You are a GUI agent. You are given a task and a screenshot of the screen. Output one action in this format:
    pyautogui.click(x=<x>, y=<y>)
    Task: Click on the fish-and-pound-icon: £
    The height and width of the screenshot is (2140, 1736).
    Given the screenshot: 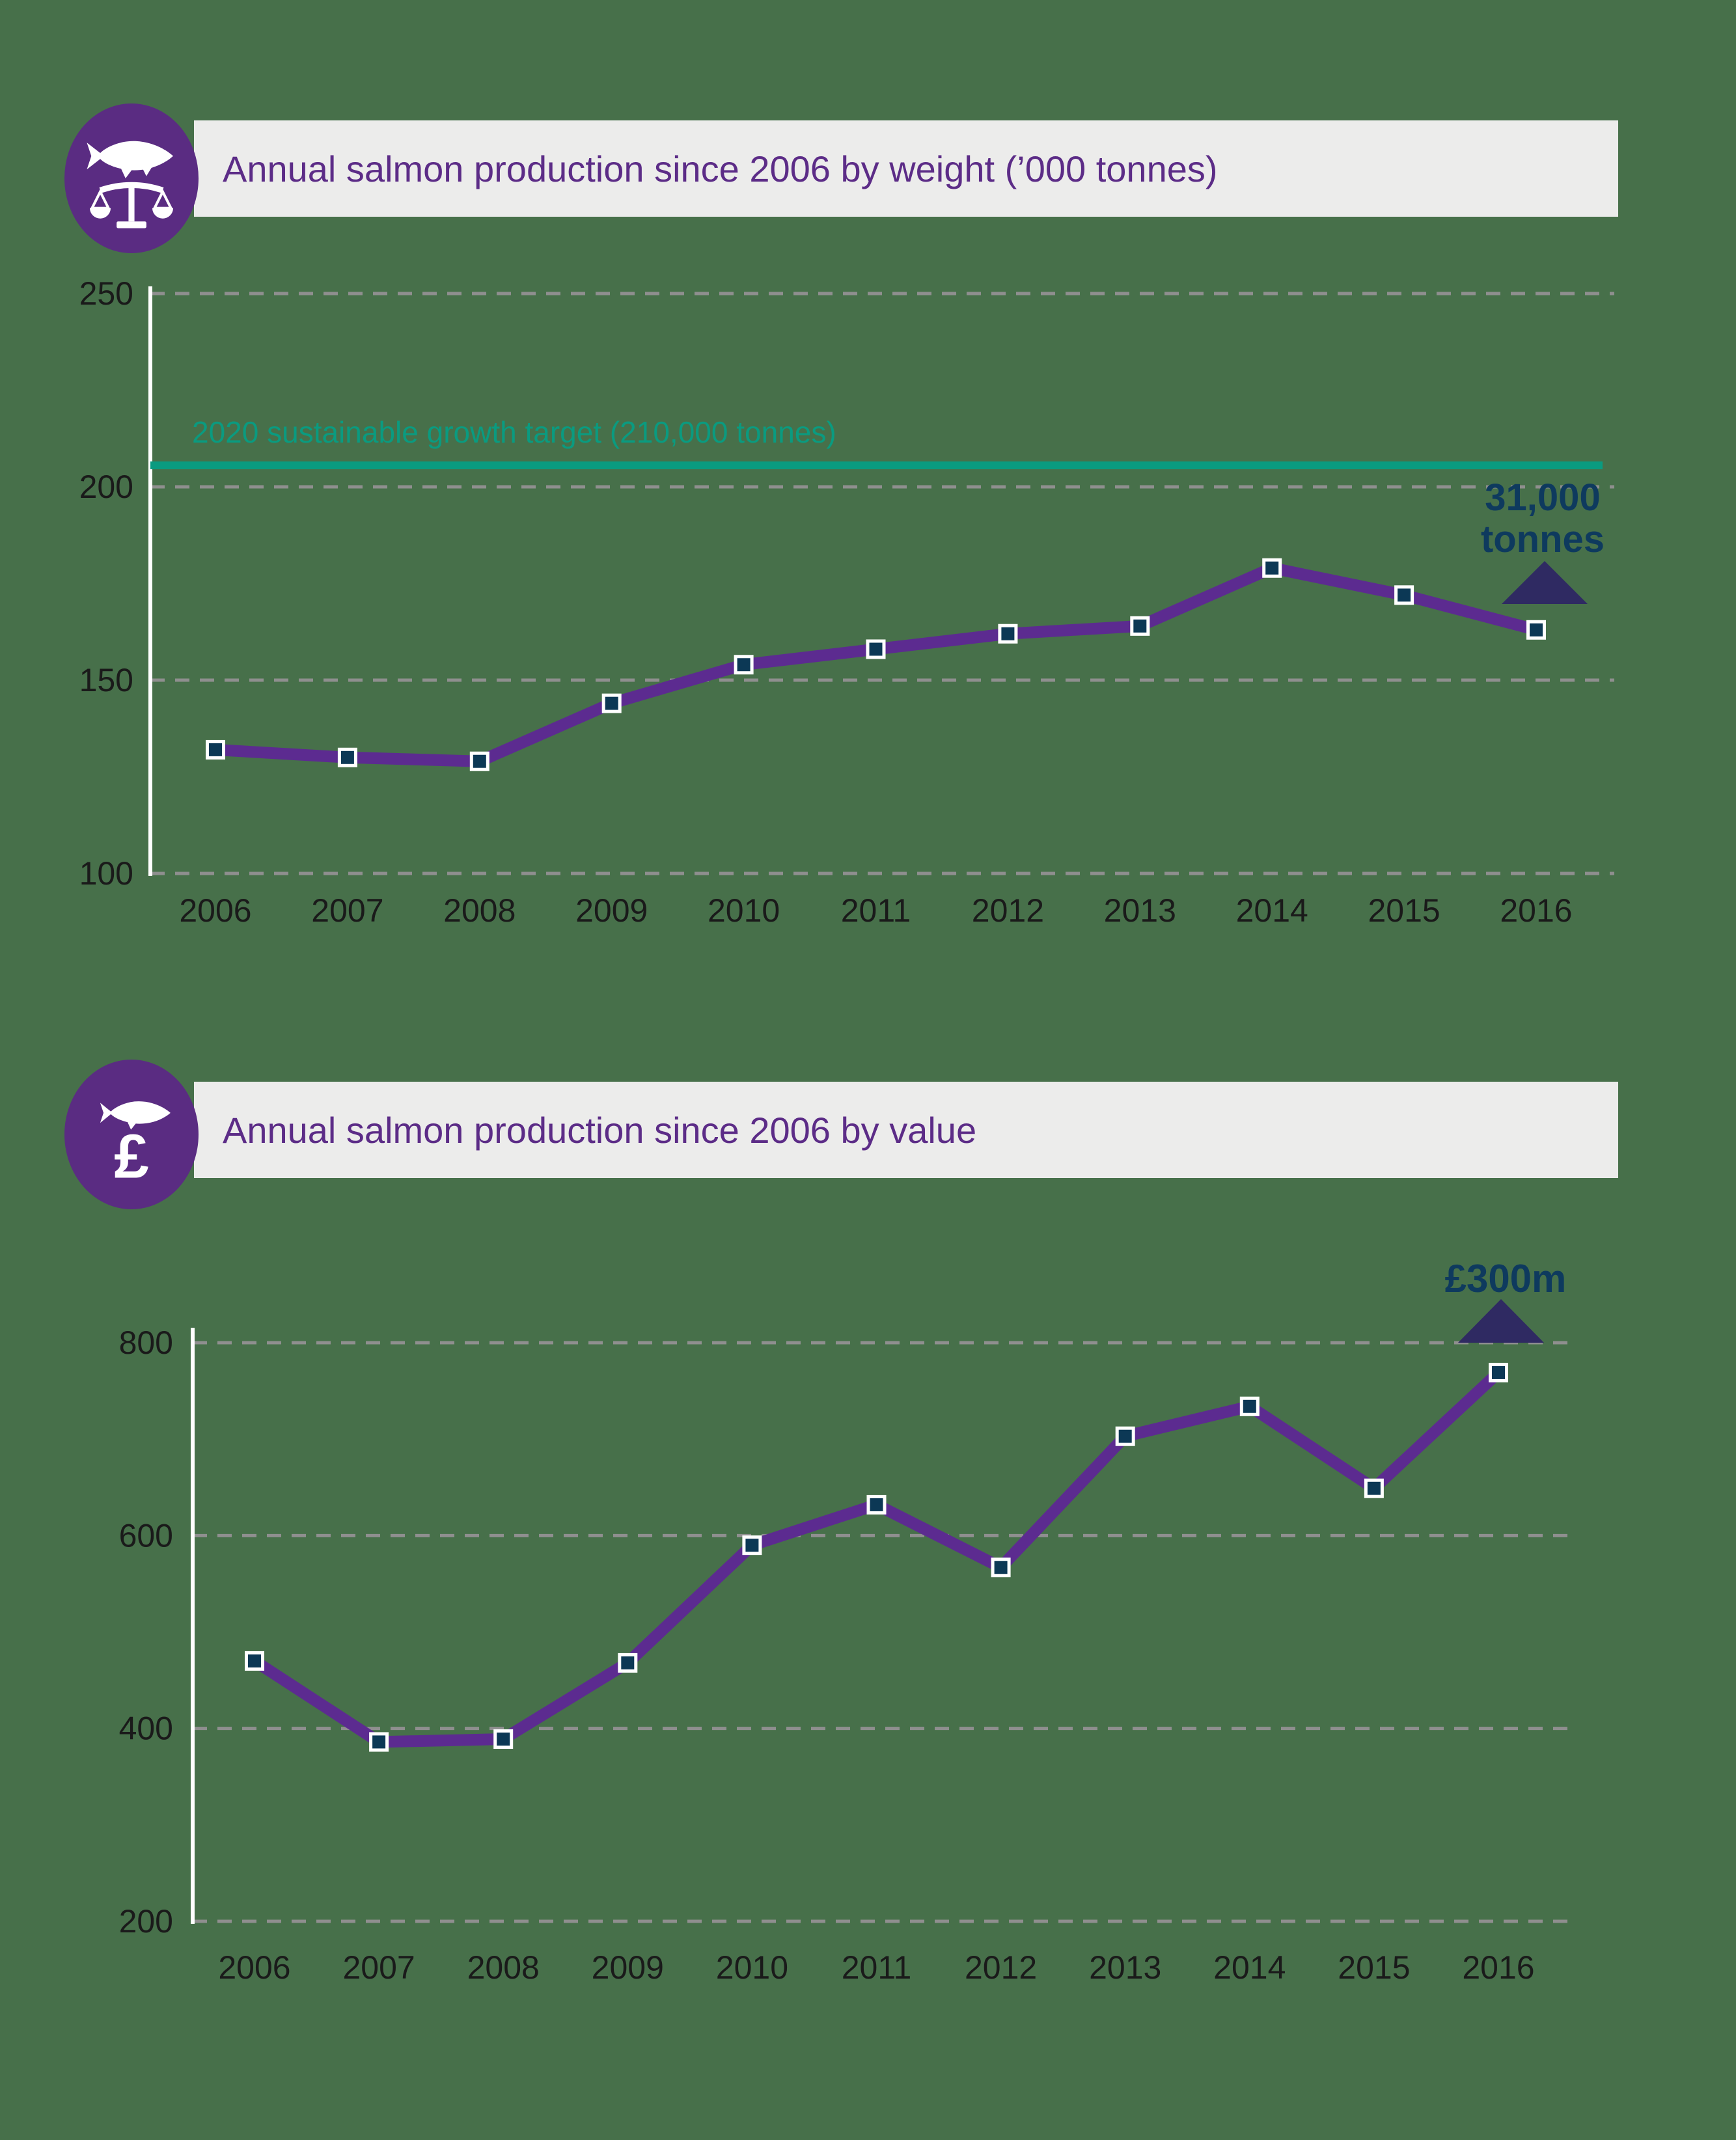 What is the action you would take?
    pyautogui.click(x=135, y=1144)
    